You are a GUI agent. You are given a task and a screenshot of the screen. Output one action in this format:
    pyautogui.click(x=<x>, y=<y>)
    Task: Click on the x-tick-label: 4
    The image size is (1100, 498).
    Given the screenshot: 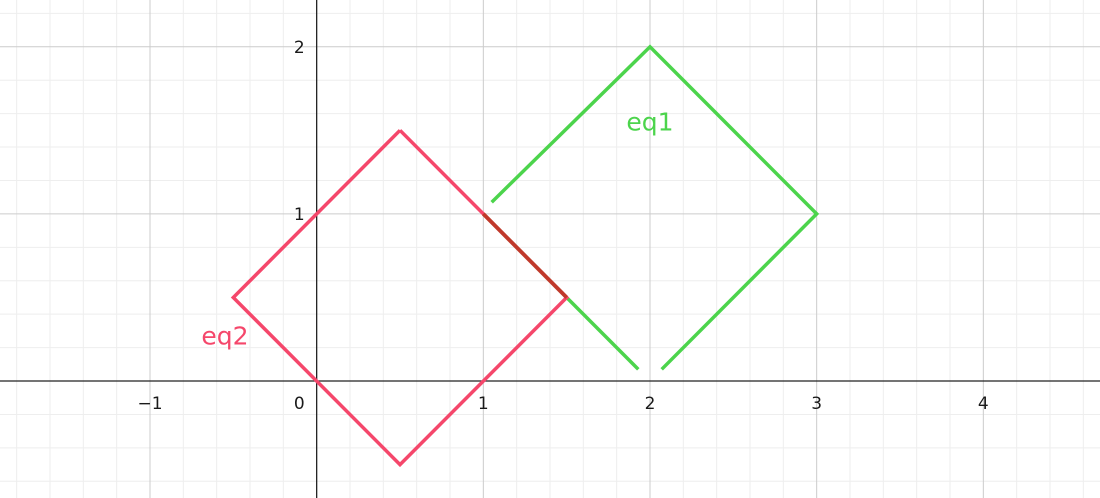 What is the action you would take?
    pyautogui.click(x=983, y=404)
    